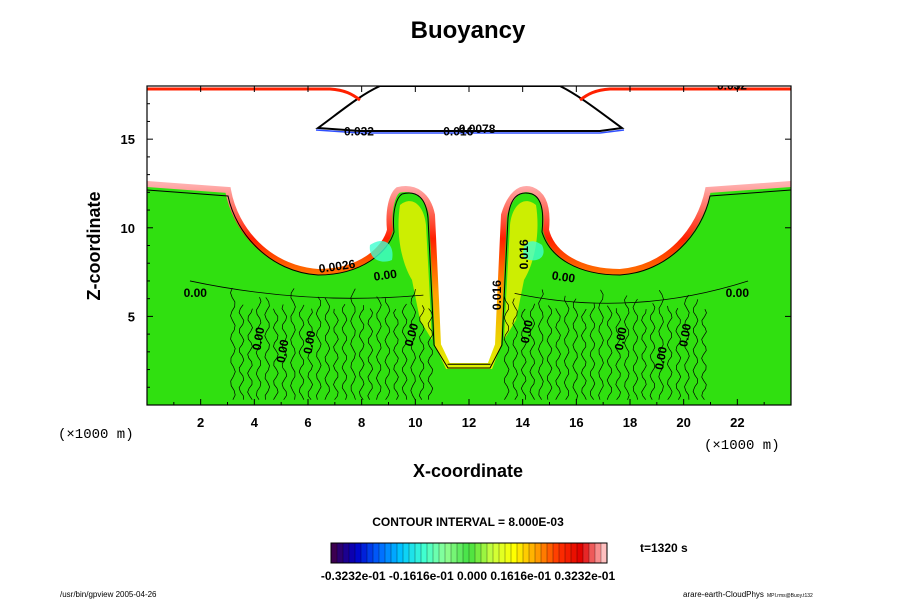 The height and width of the screenshot is (600, 900). What do you see at coordinates (255, 422) in the screenshot?
I see `x-tick-label: 4` at bounding box center [255, 422].